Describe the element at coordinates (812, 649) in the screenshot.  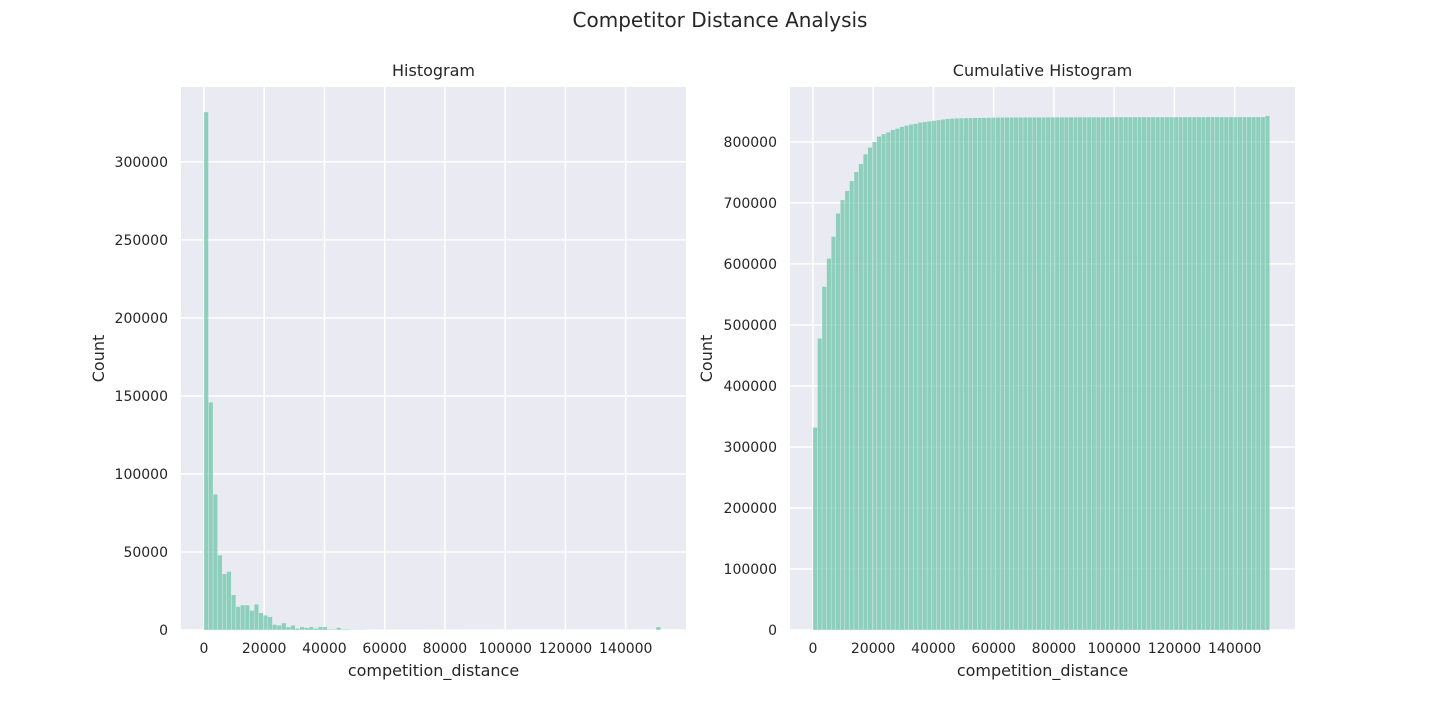
I see `cumulative-x-tick-label: 0` at that location.